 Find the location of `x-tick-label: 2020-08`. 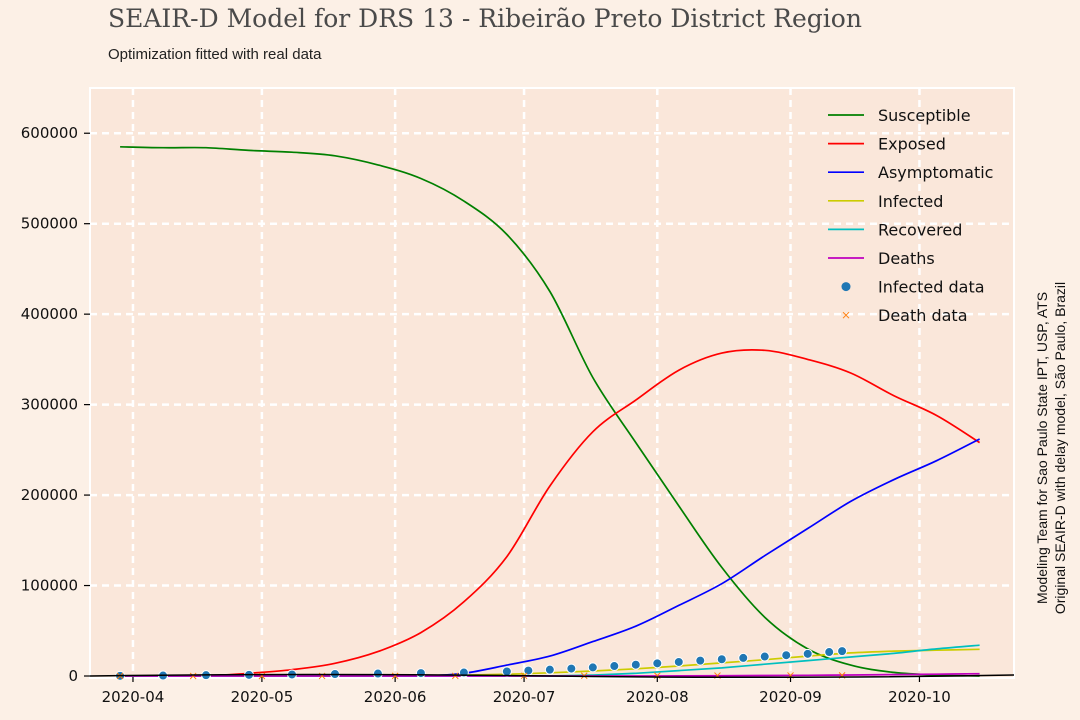

x-tick-label: 2020-08 is located at coordinates (657, 697).